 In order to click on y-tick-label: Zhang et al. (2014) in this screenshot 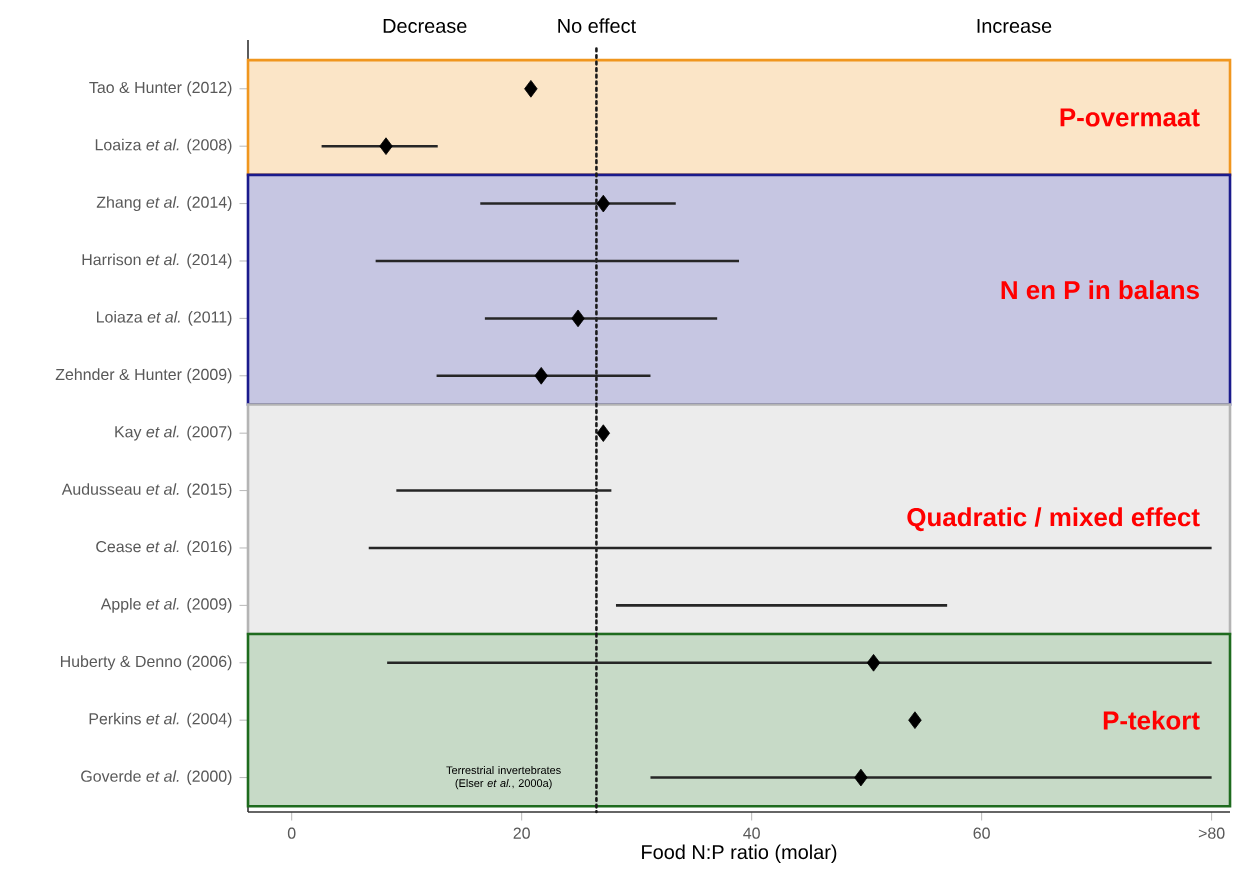, I will do `click(164, 204)`.